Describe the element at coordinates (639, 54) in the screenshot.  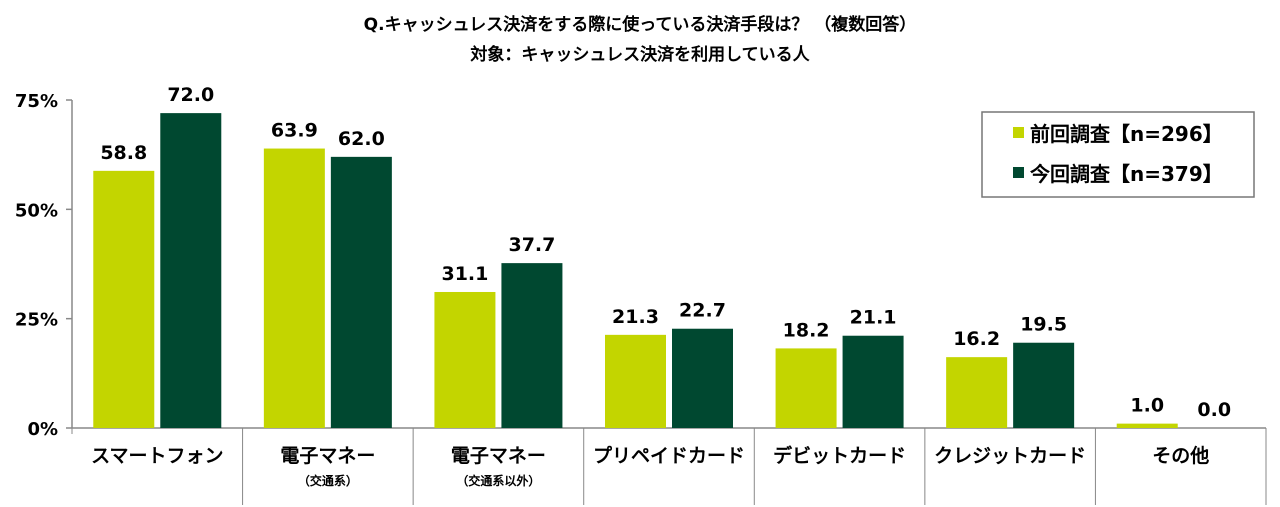
I see `chart-subtitle: 対象：キャッシュレス決済を利用している人` at that location.